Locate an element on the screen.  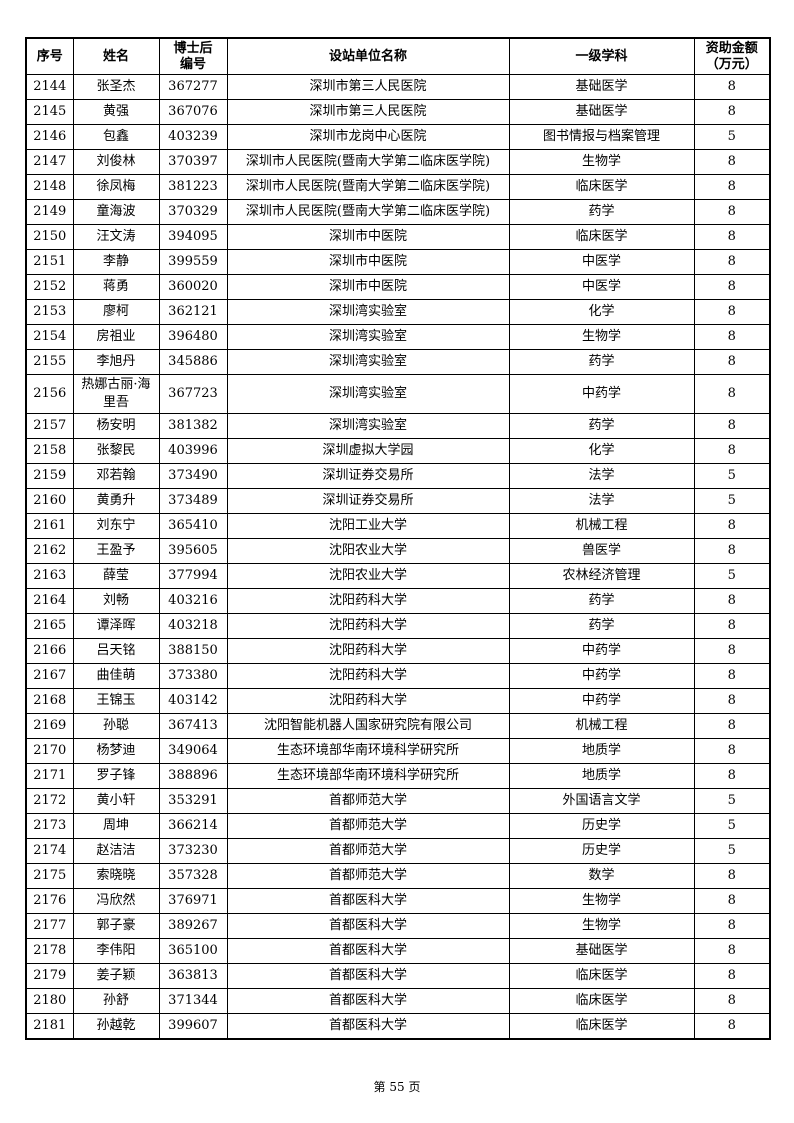
table-cell: 机械工程 is located at coordinates (601, 726).